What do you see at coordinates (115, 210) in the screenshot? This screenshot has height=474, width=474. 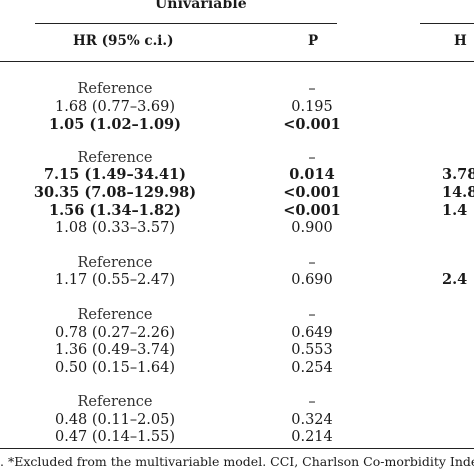 I see `hr-value: 1.56 (1.34–1.82)` at bounding box center [115, 210].